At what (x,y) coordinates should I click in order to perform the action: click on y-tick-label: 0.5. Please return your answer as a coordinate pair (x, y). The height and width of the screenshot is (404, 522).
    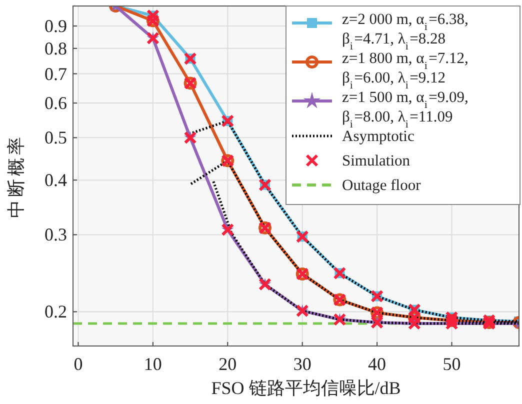
    Looking at the image, I should click on (55, 138).